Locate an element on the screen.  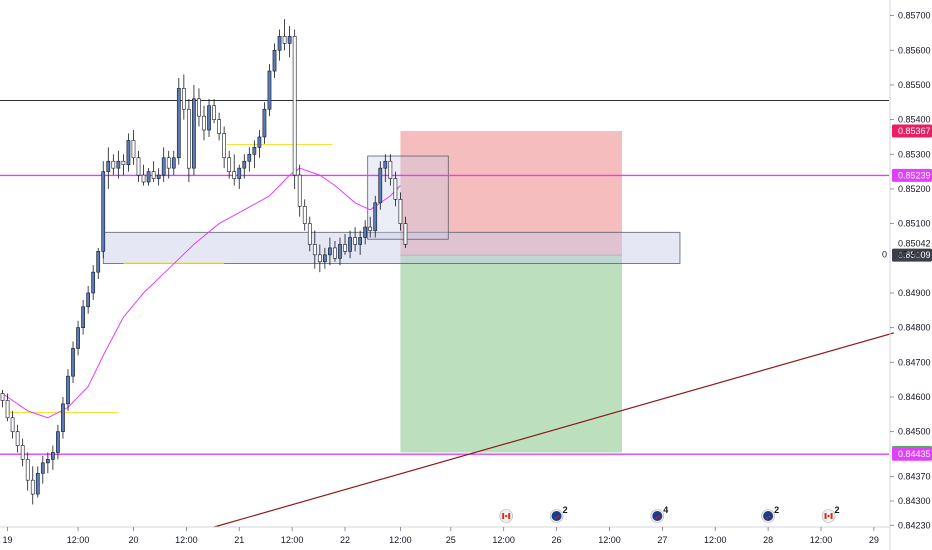
price-badge: 0.85042 is located at coordinates (911, 243).